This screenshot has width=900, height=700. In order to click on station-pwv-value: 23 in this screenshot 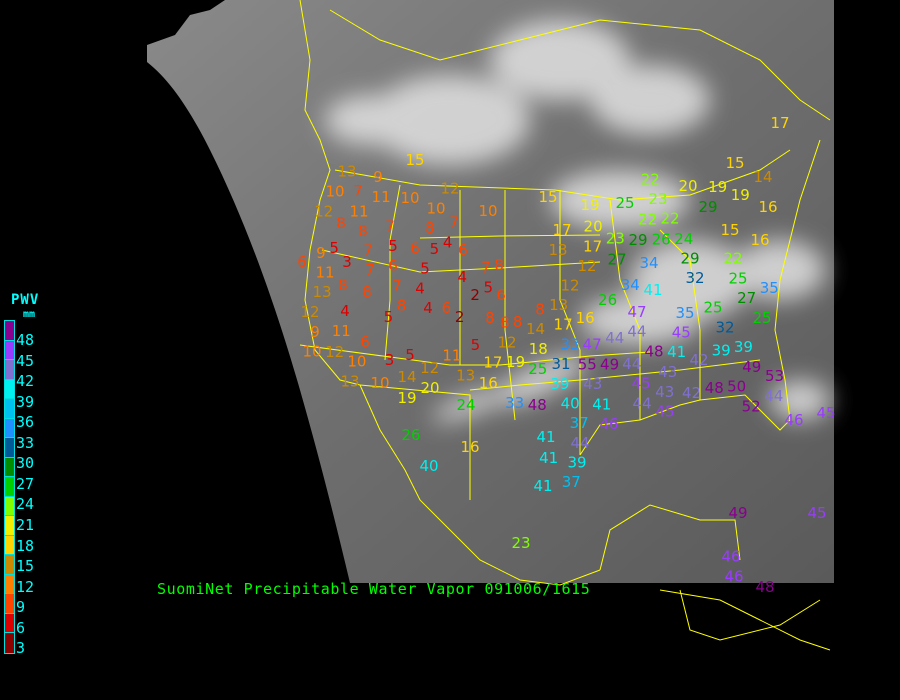, I will do `click(657, 199)`.